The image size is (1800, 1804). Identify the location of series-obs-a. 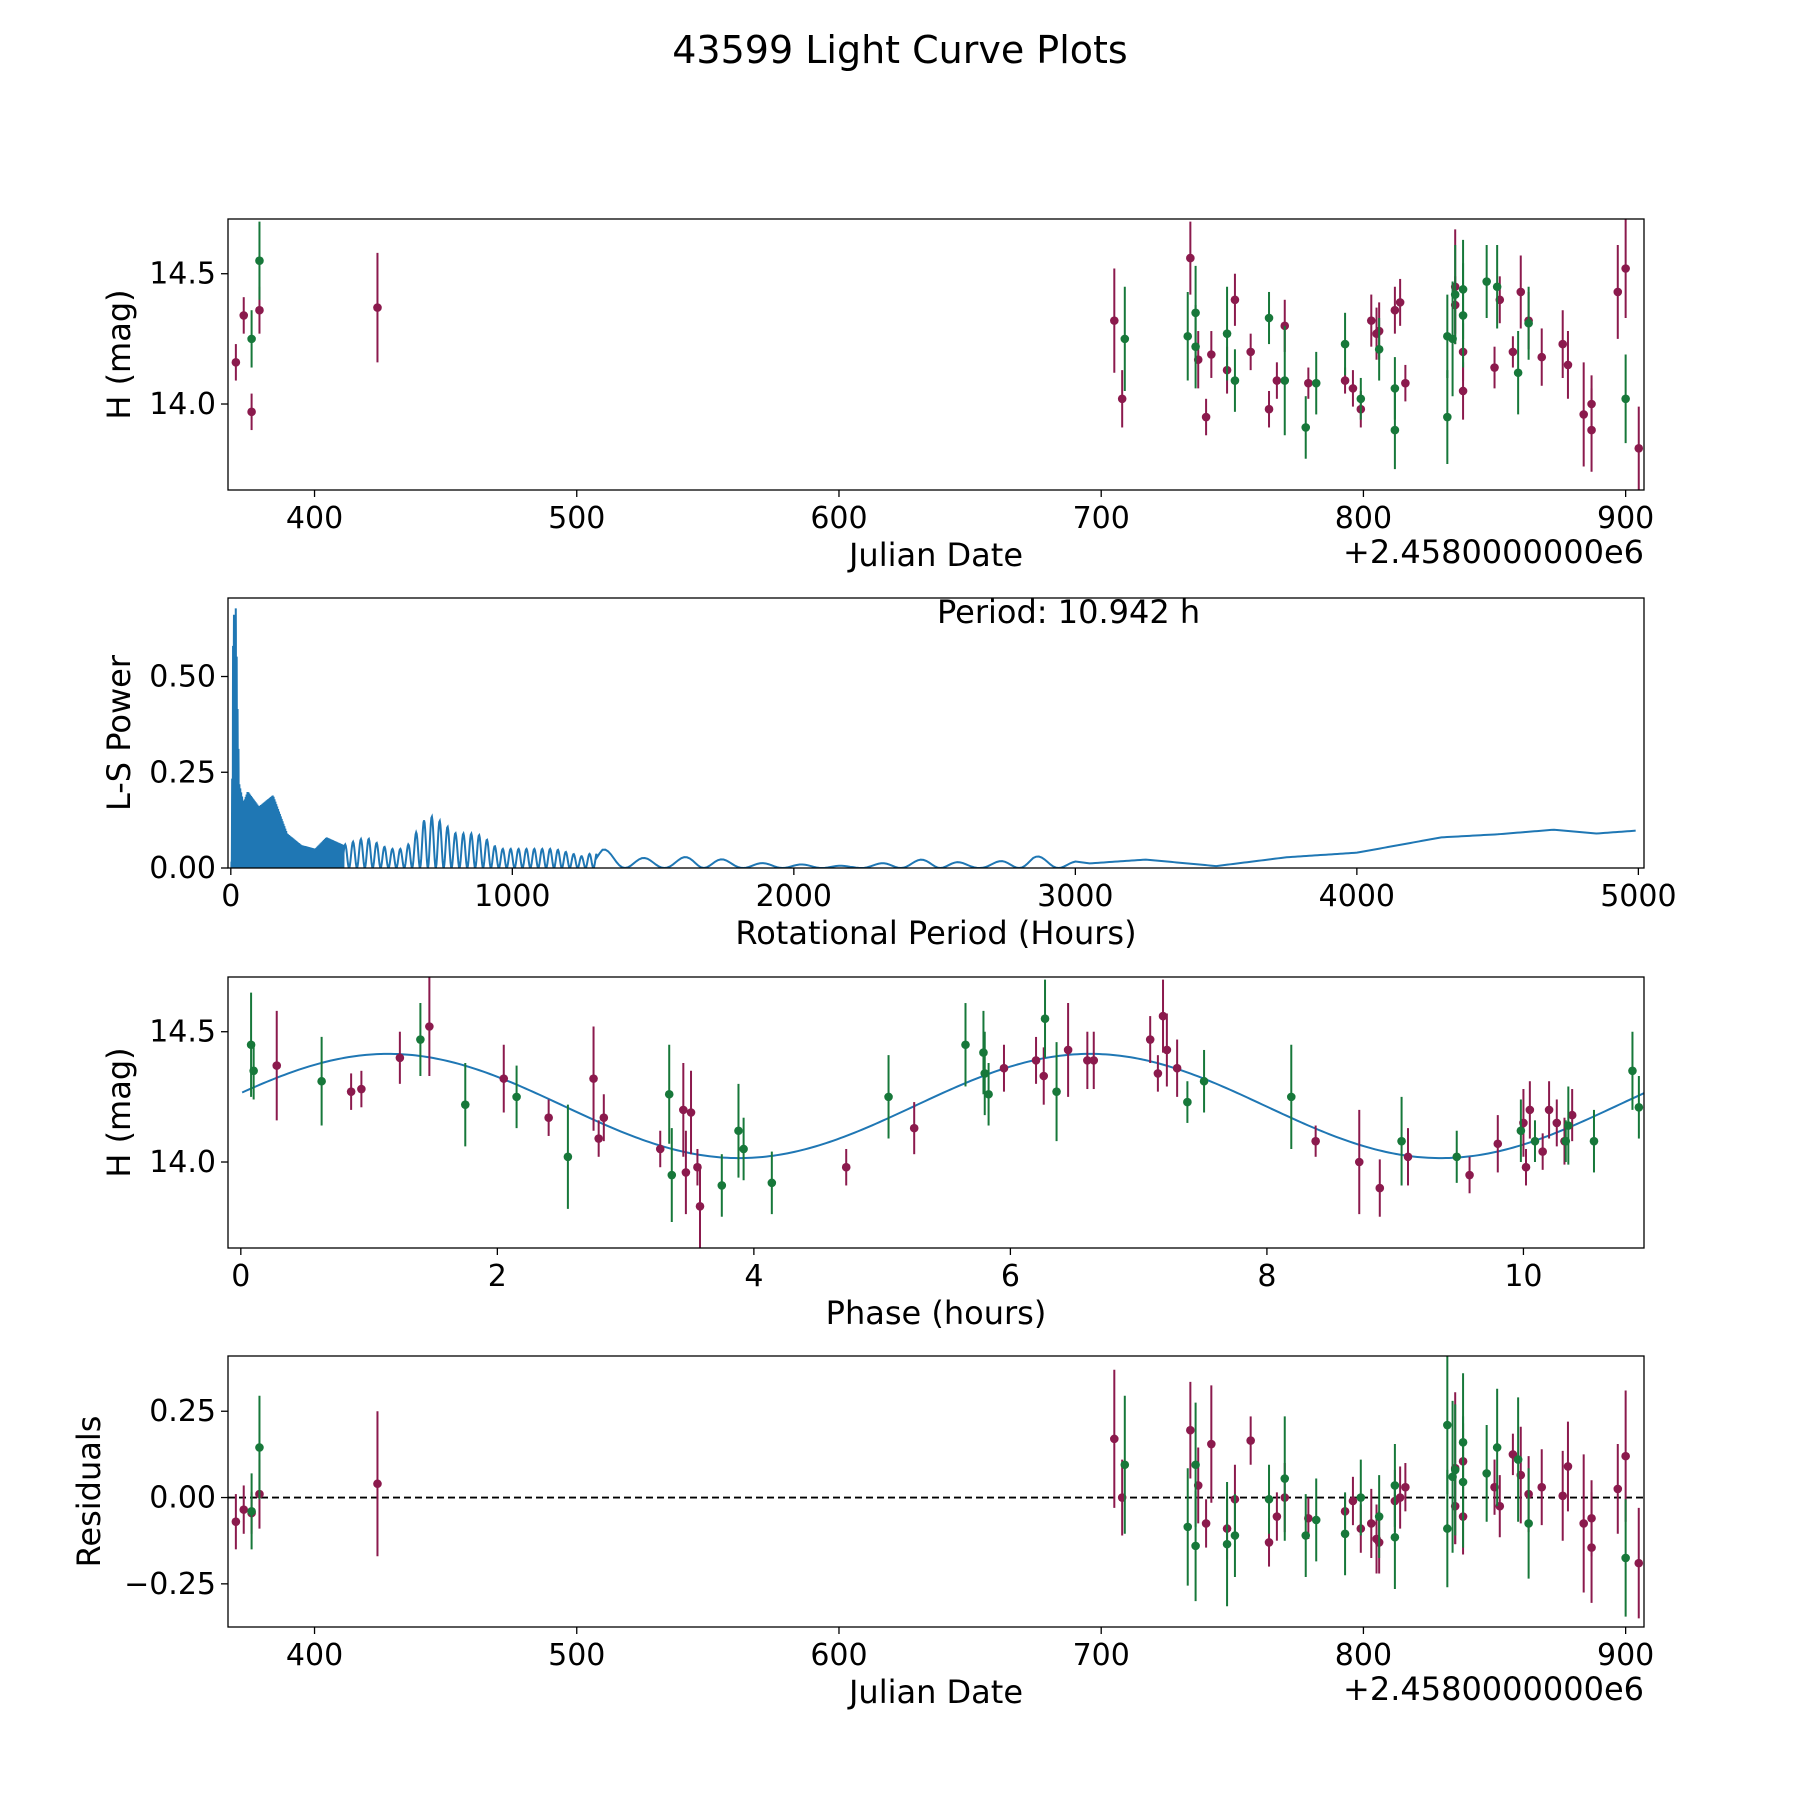
(924, 1112).